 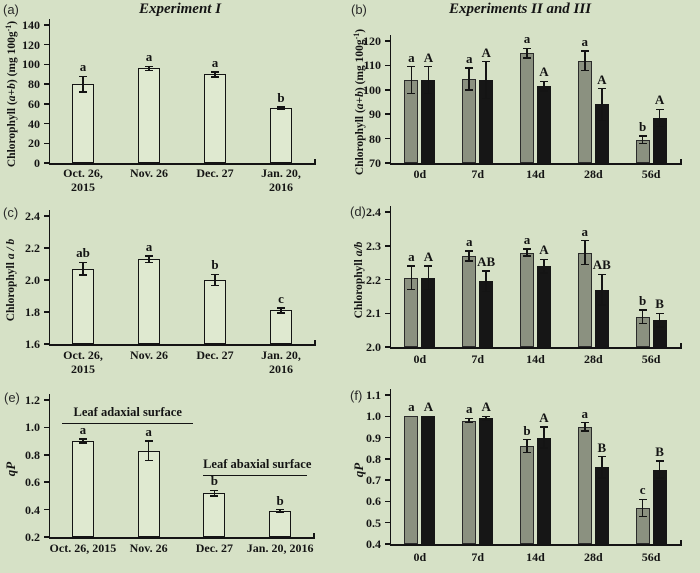 I want to click on y-axis-label: Chlorophyll (a+b) (mg 100g-1), so click(x=359, y=102).